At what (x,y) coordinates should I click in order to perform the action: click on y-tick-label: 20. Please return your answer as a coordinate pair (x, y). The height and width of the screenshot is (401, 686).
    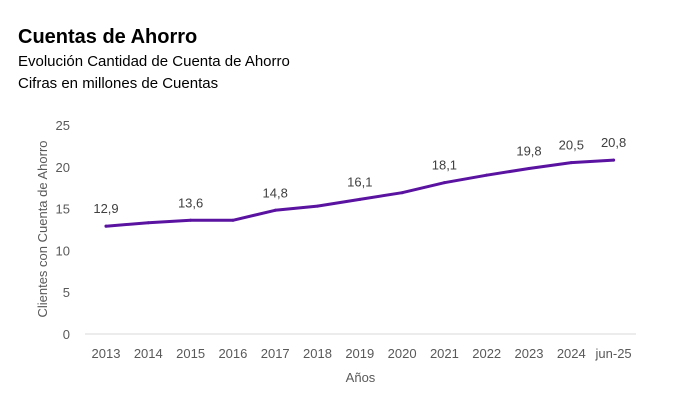
    Looking at the image, I should click on (63, 167).